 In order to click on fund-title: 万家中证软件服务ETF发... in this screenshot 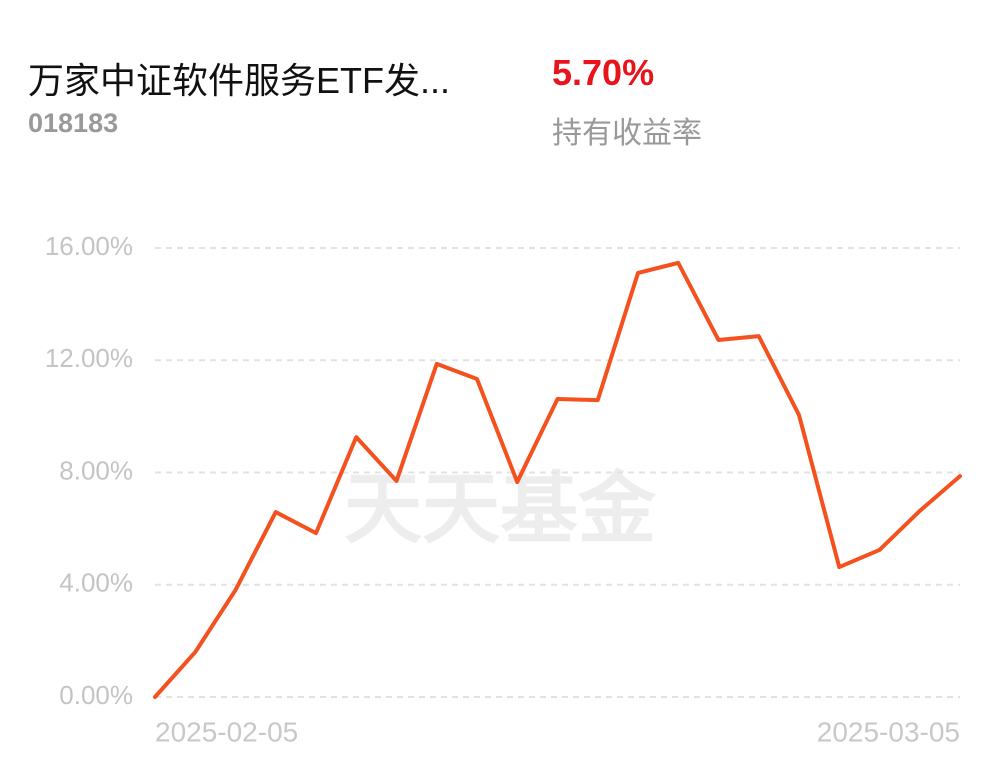, I will do `click(239, 80)`.